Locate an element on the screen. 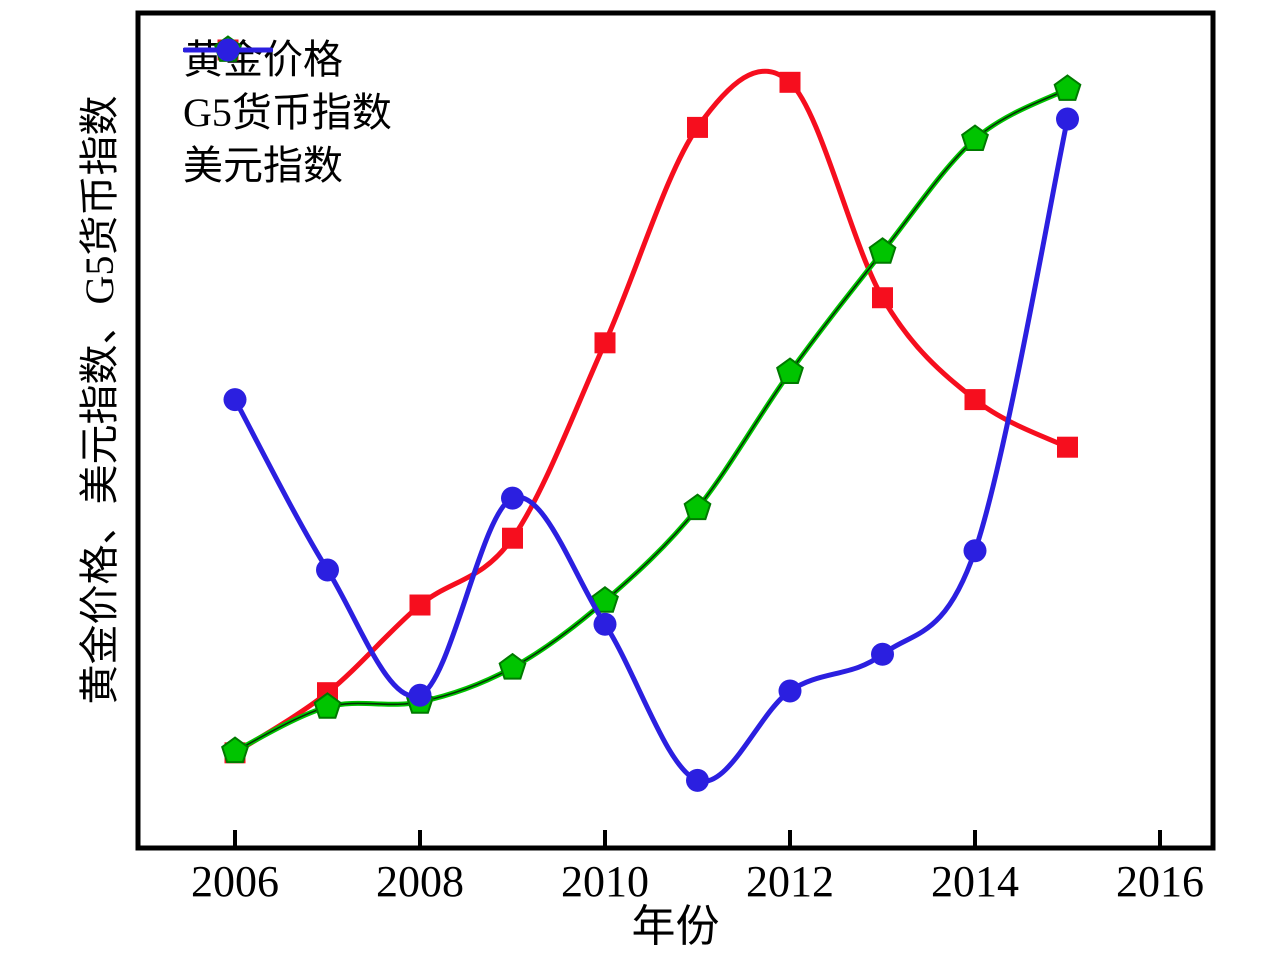 This screenshot has width=1280, height=969. legend: 黄金价格 G5货币指数 美元指数 is located at coordinates (287, 112).